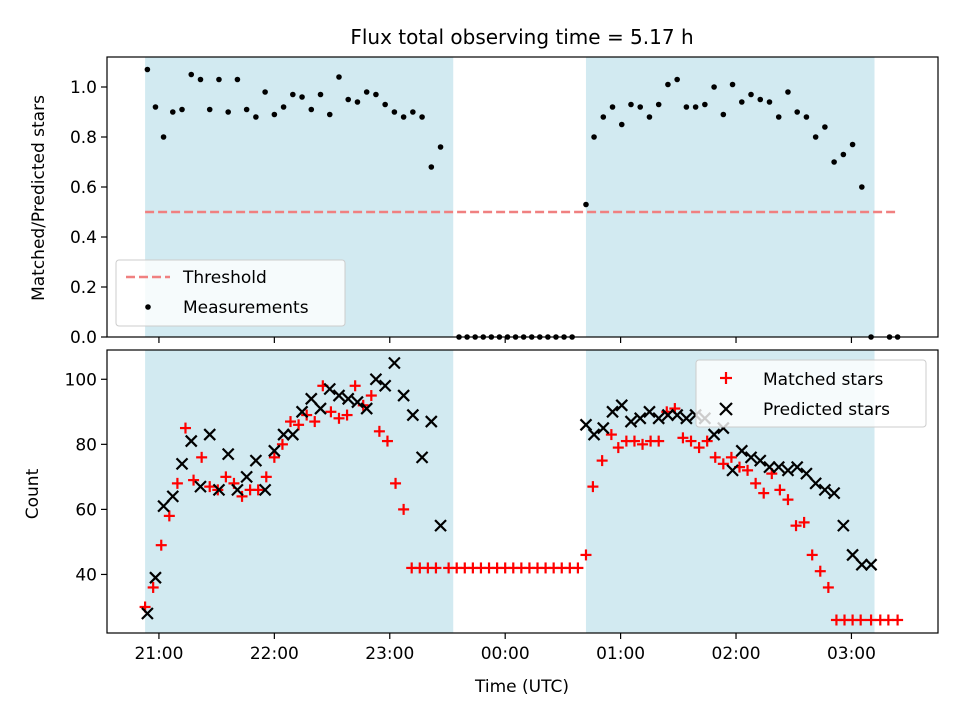 The image size is (960, 720). What do you see at coordinates (726, 378) in the screenshot?
I see `legend-matched-swatch` at bounding box center [726, 378].